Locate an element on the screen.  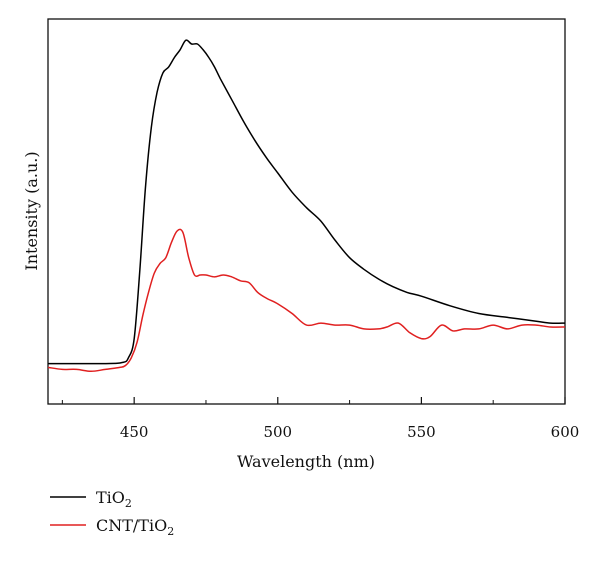
x-tick-label-500: 500 is located at coordinates (277, 432).